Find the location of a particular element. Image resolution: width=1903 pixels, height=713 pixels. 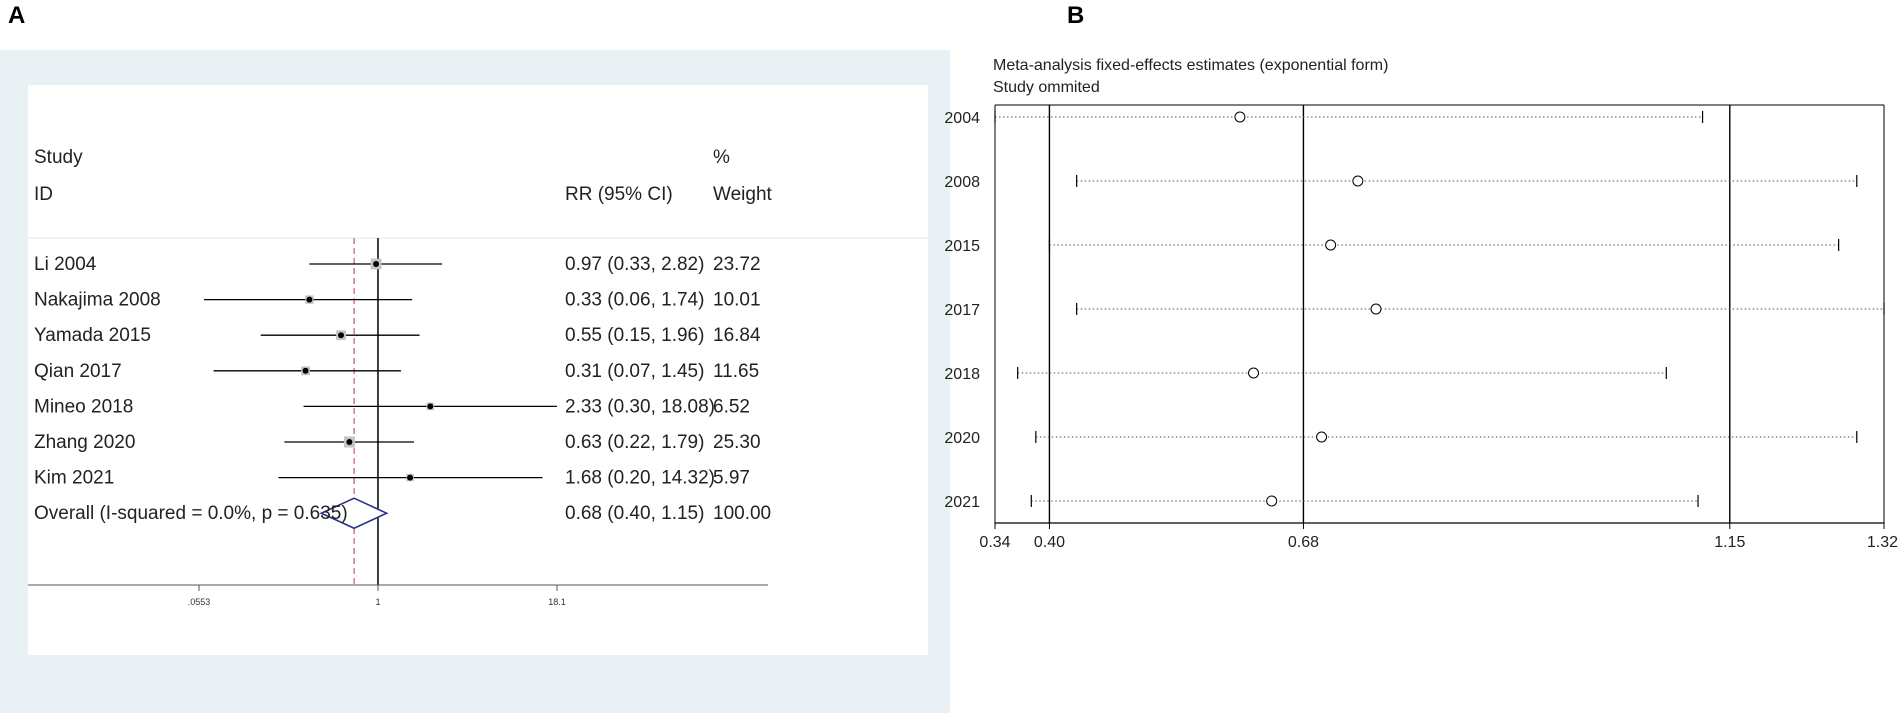

study-weight: 23.72 is located at coordinates (737, 264).